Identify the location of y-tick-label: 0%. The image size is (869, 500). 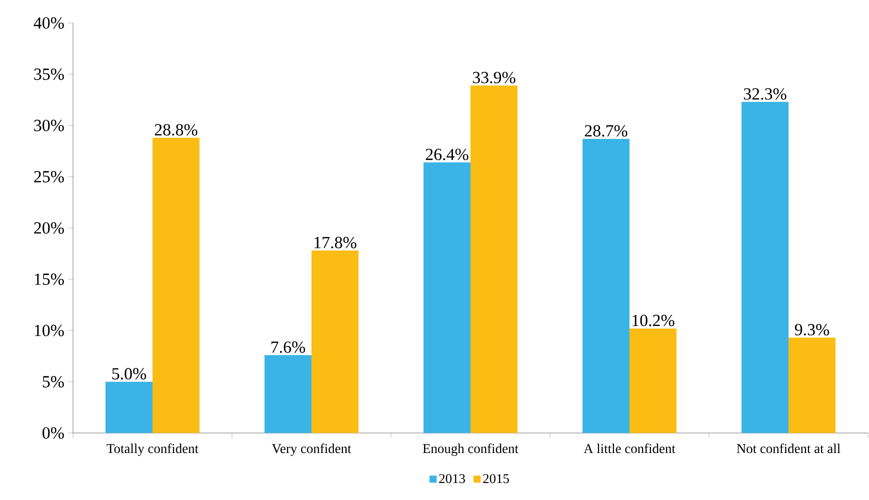
(53, 433).